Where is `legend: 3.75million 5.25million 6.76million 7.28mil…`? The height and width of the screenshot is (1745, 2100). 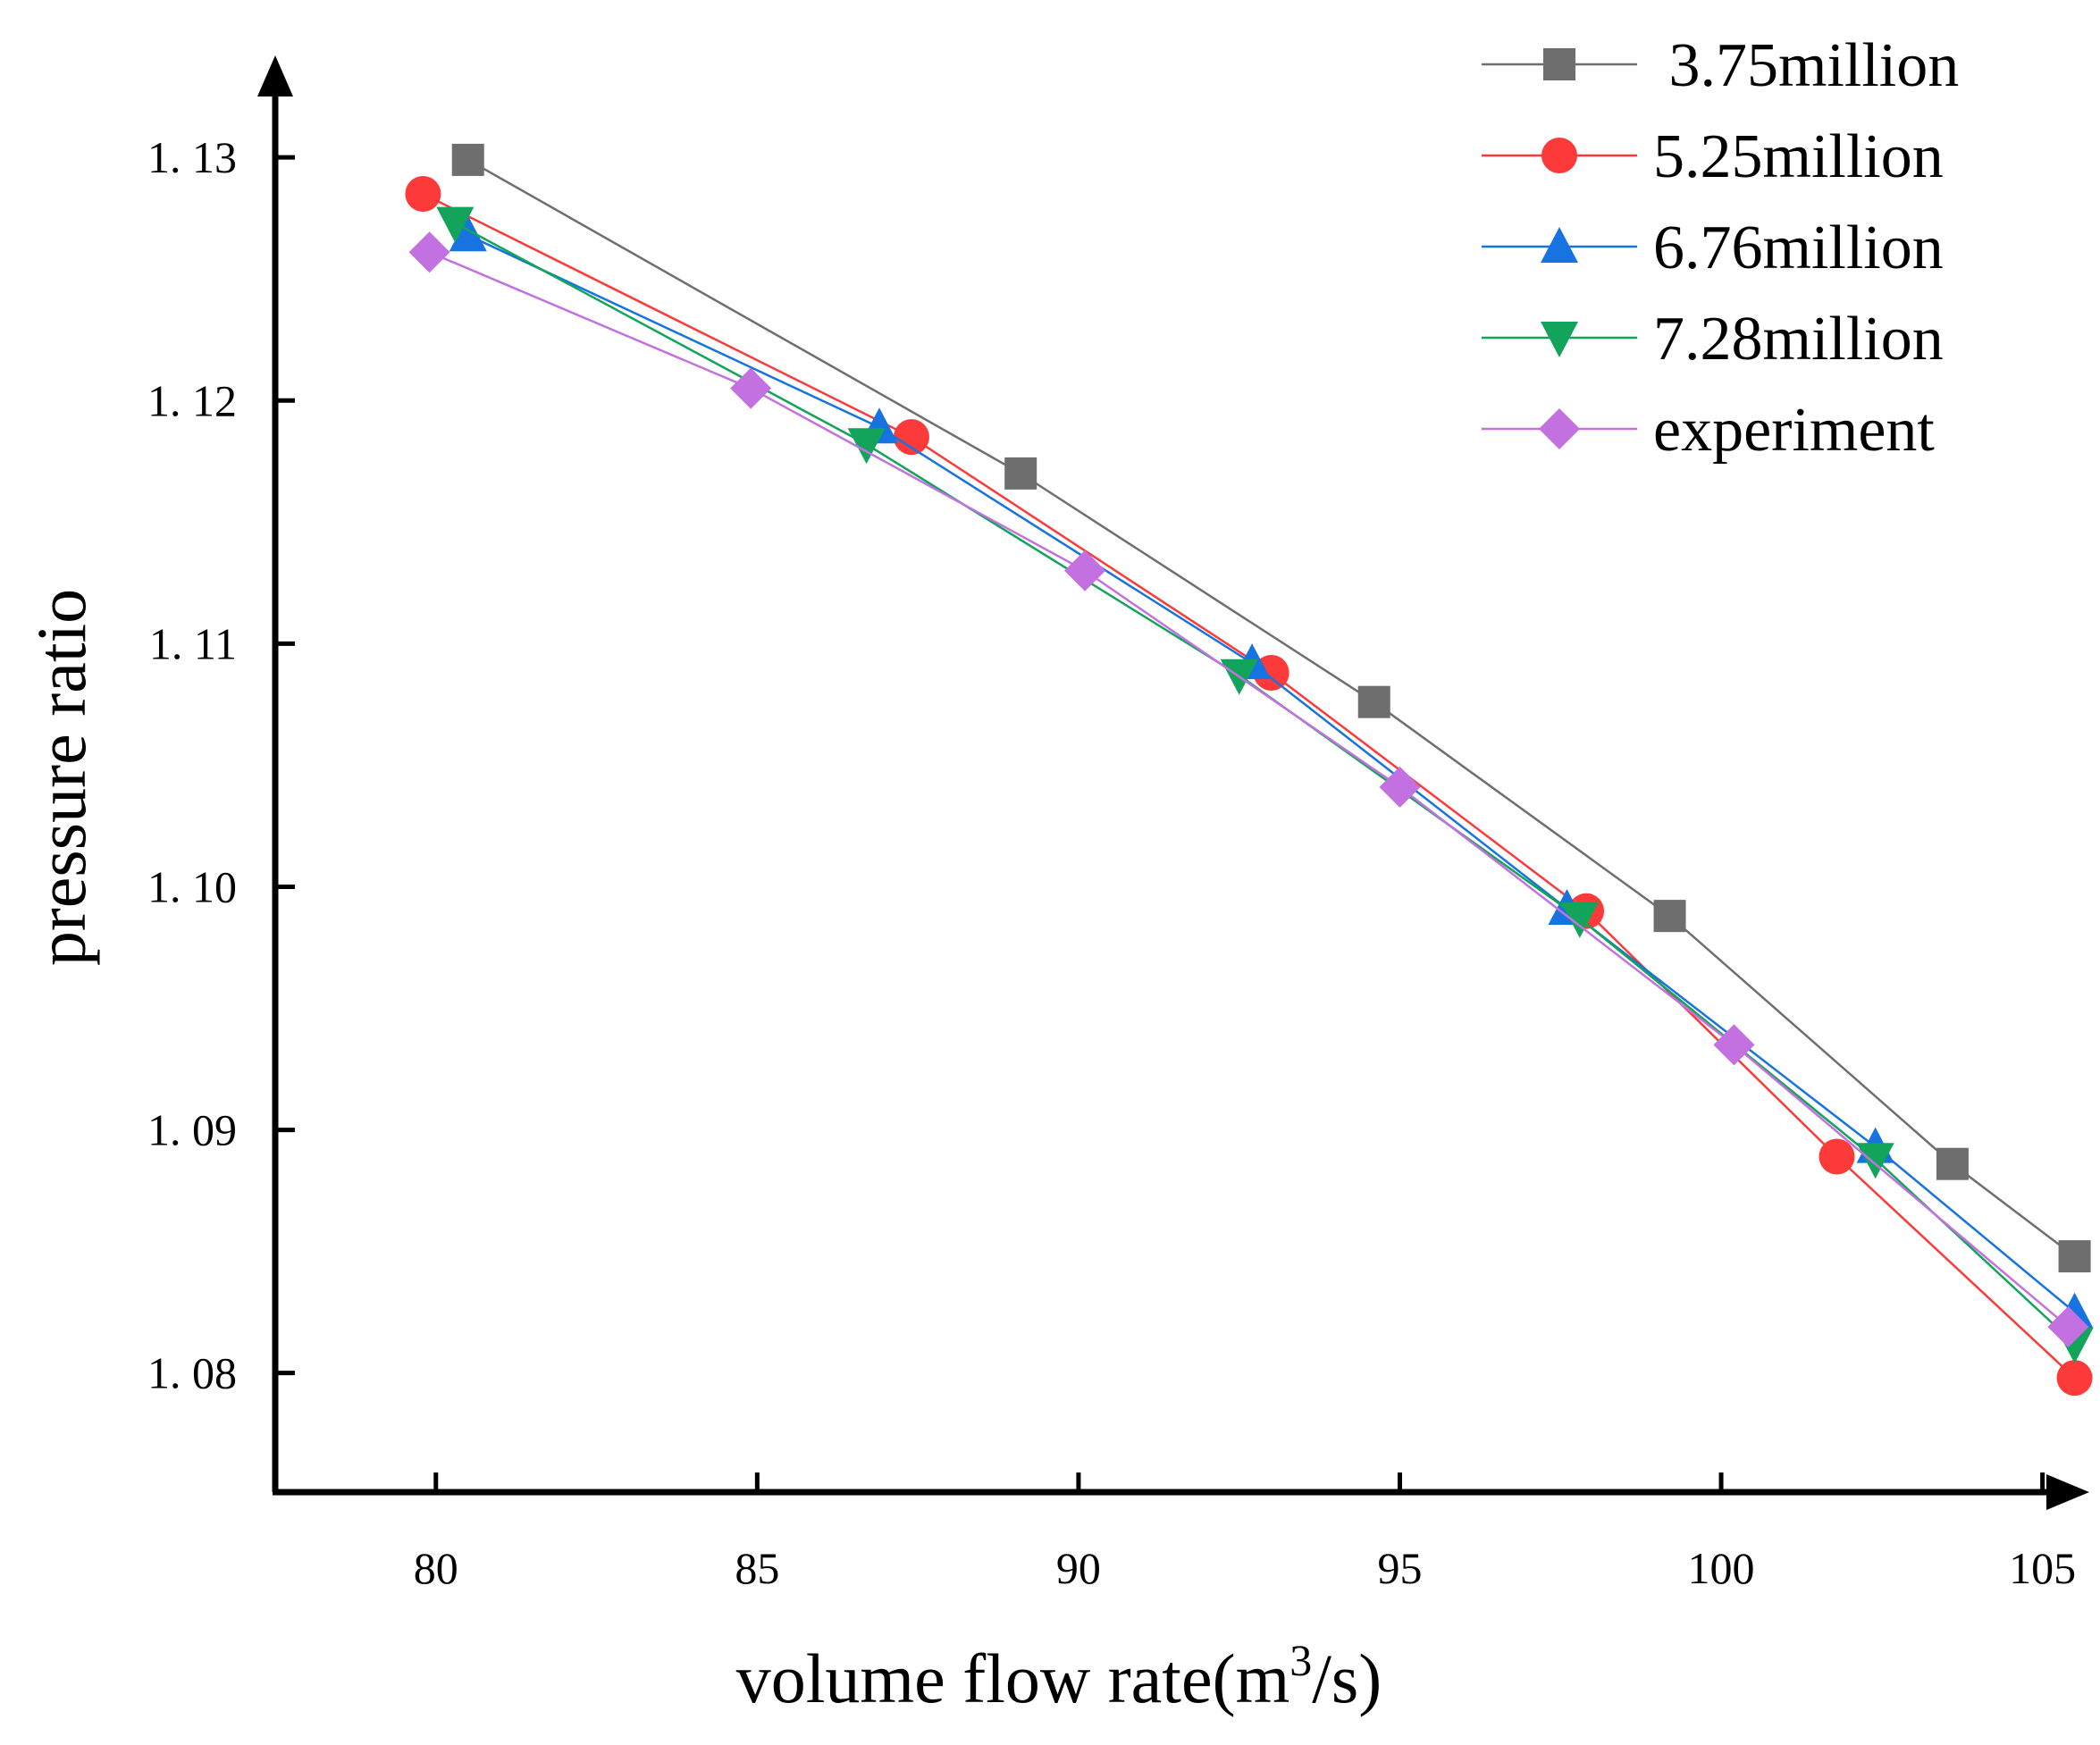
legend: 3.75million 5.25million 6.76million 7.28mil… is located at coordinates (1720, 248).